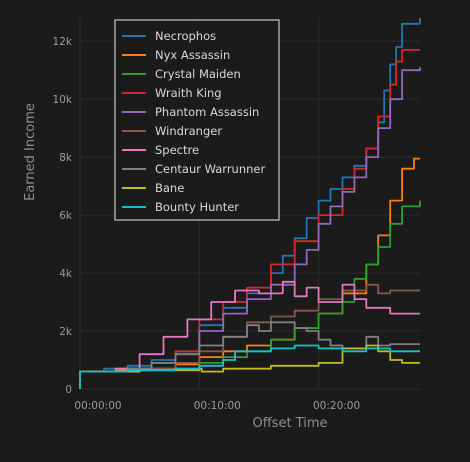  I want to click on legend-entry-label: Windranger, so click(188, 131).